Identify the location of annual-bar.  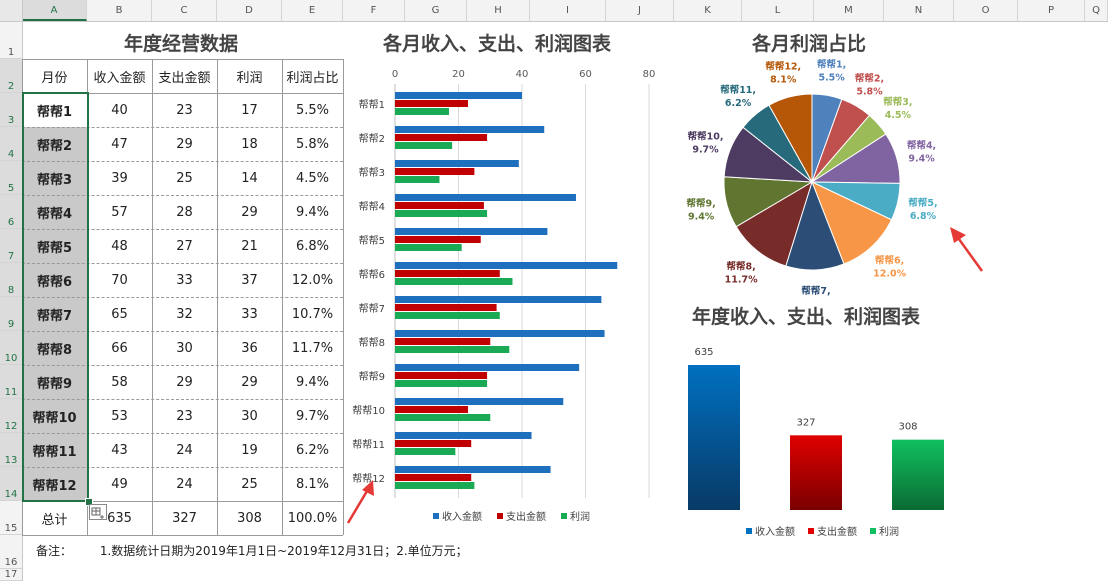
(714, 437).